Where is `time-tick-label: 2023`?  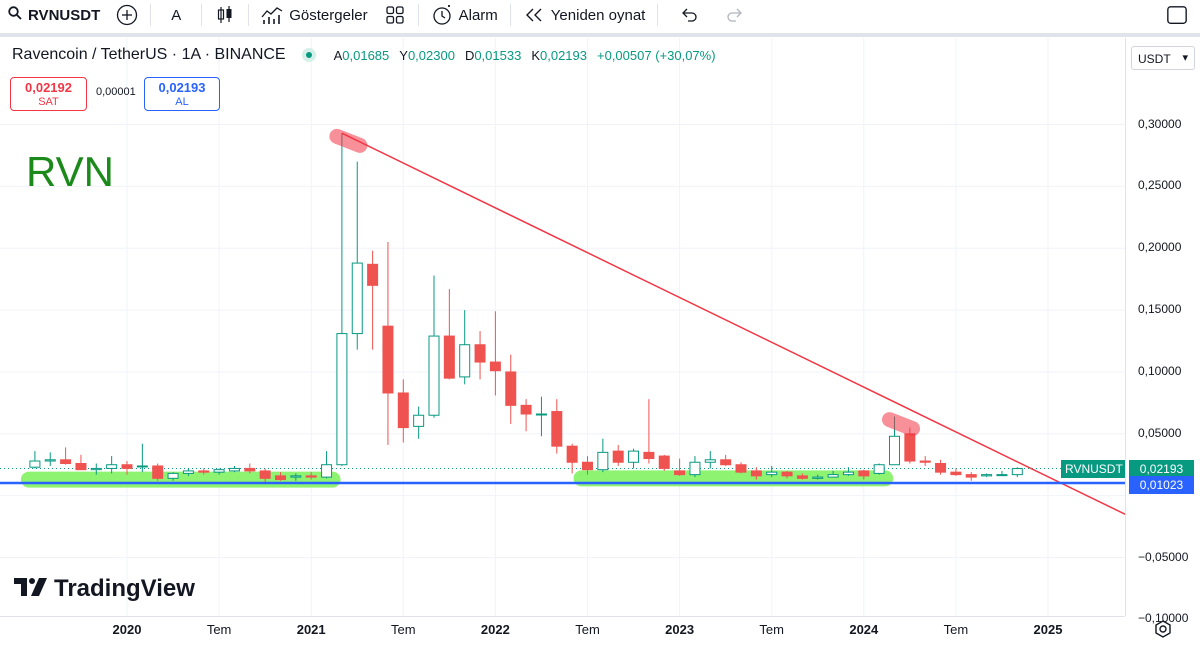 time-tick-label: 2023 is located at coordinates (680, 629).